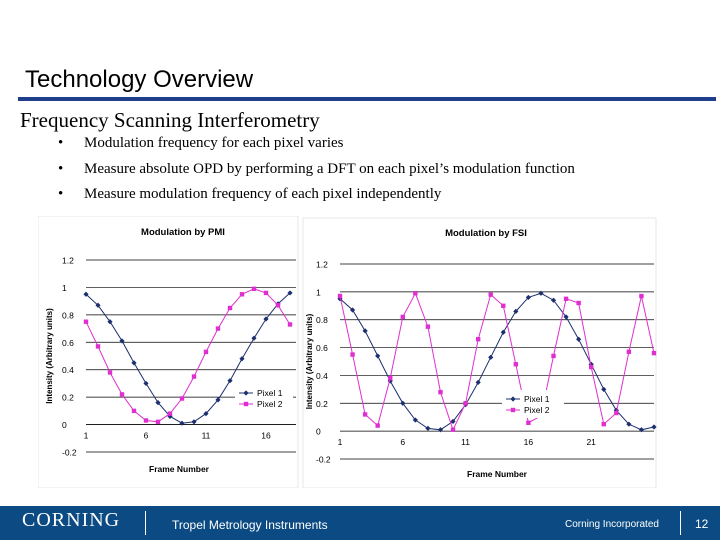 The image size is (720, 540). What do you see at coordinates (486, 233) in the screenshot?
I see `chart-title: Modulation by FSI` at bounding box center [486, 233].